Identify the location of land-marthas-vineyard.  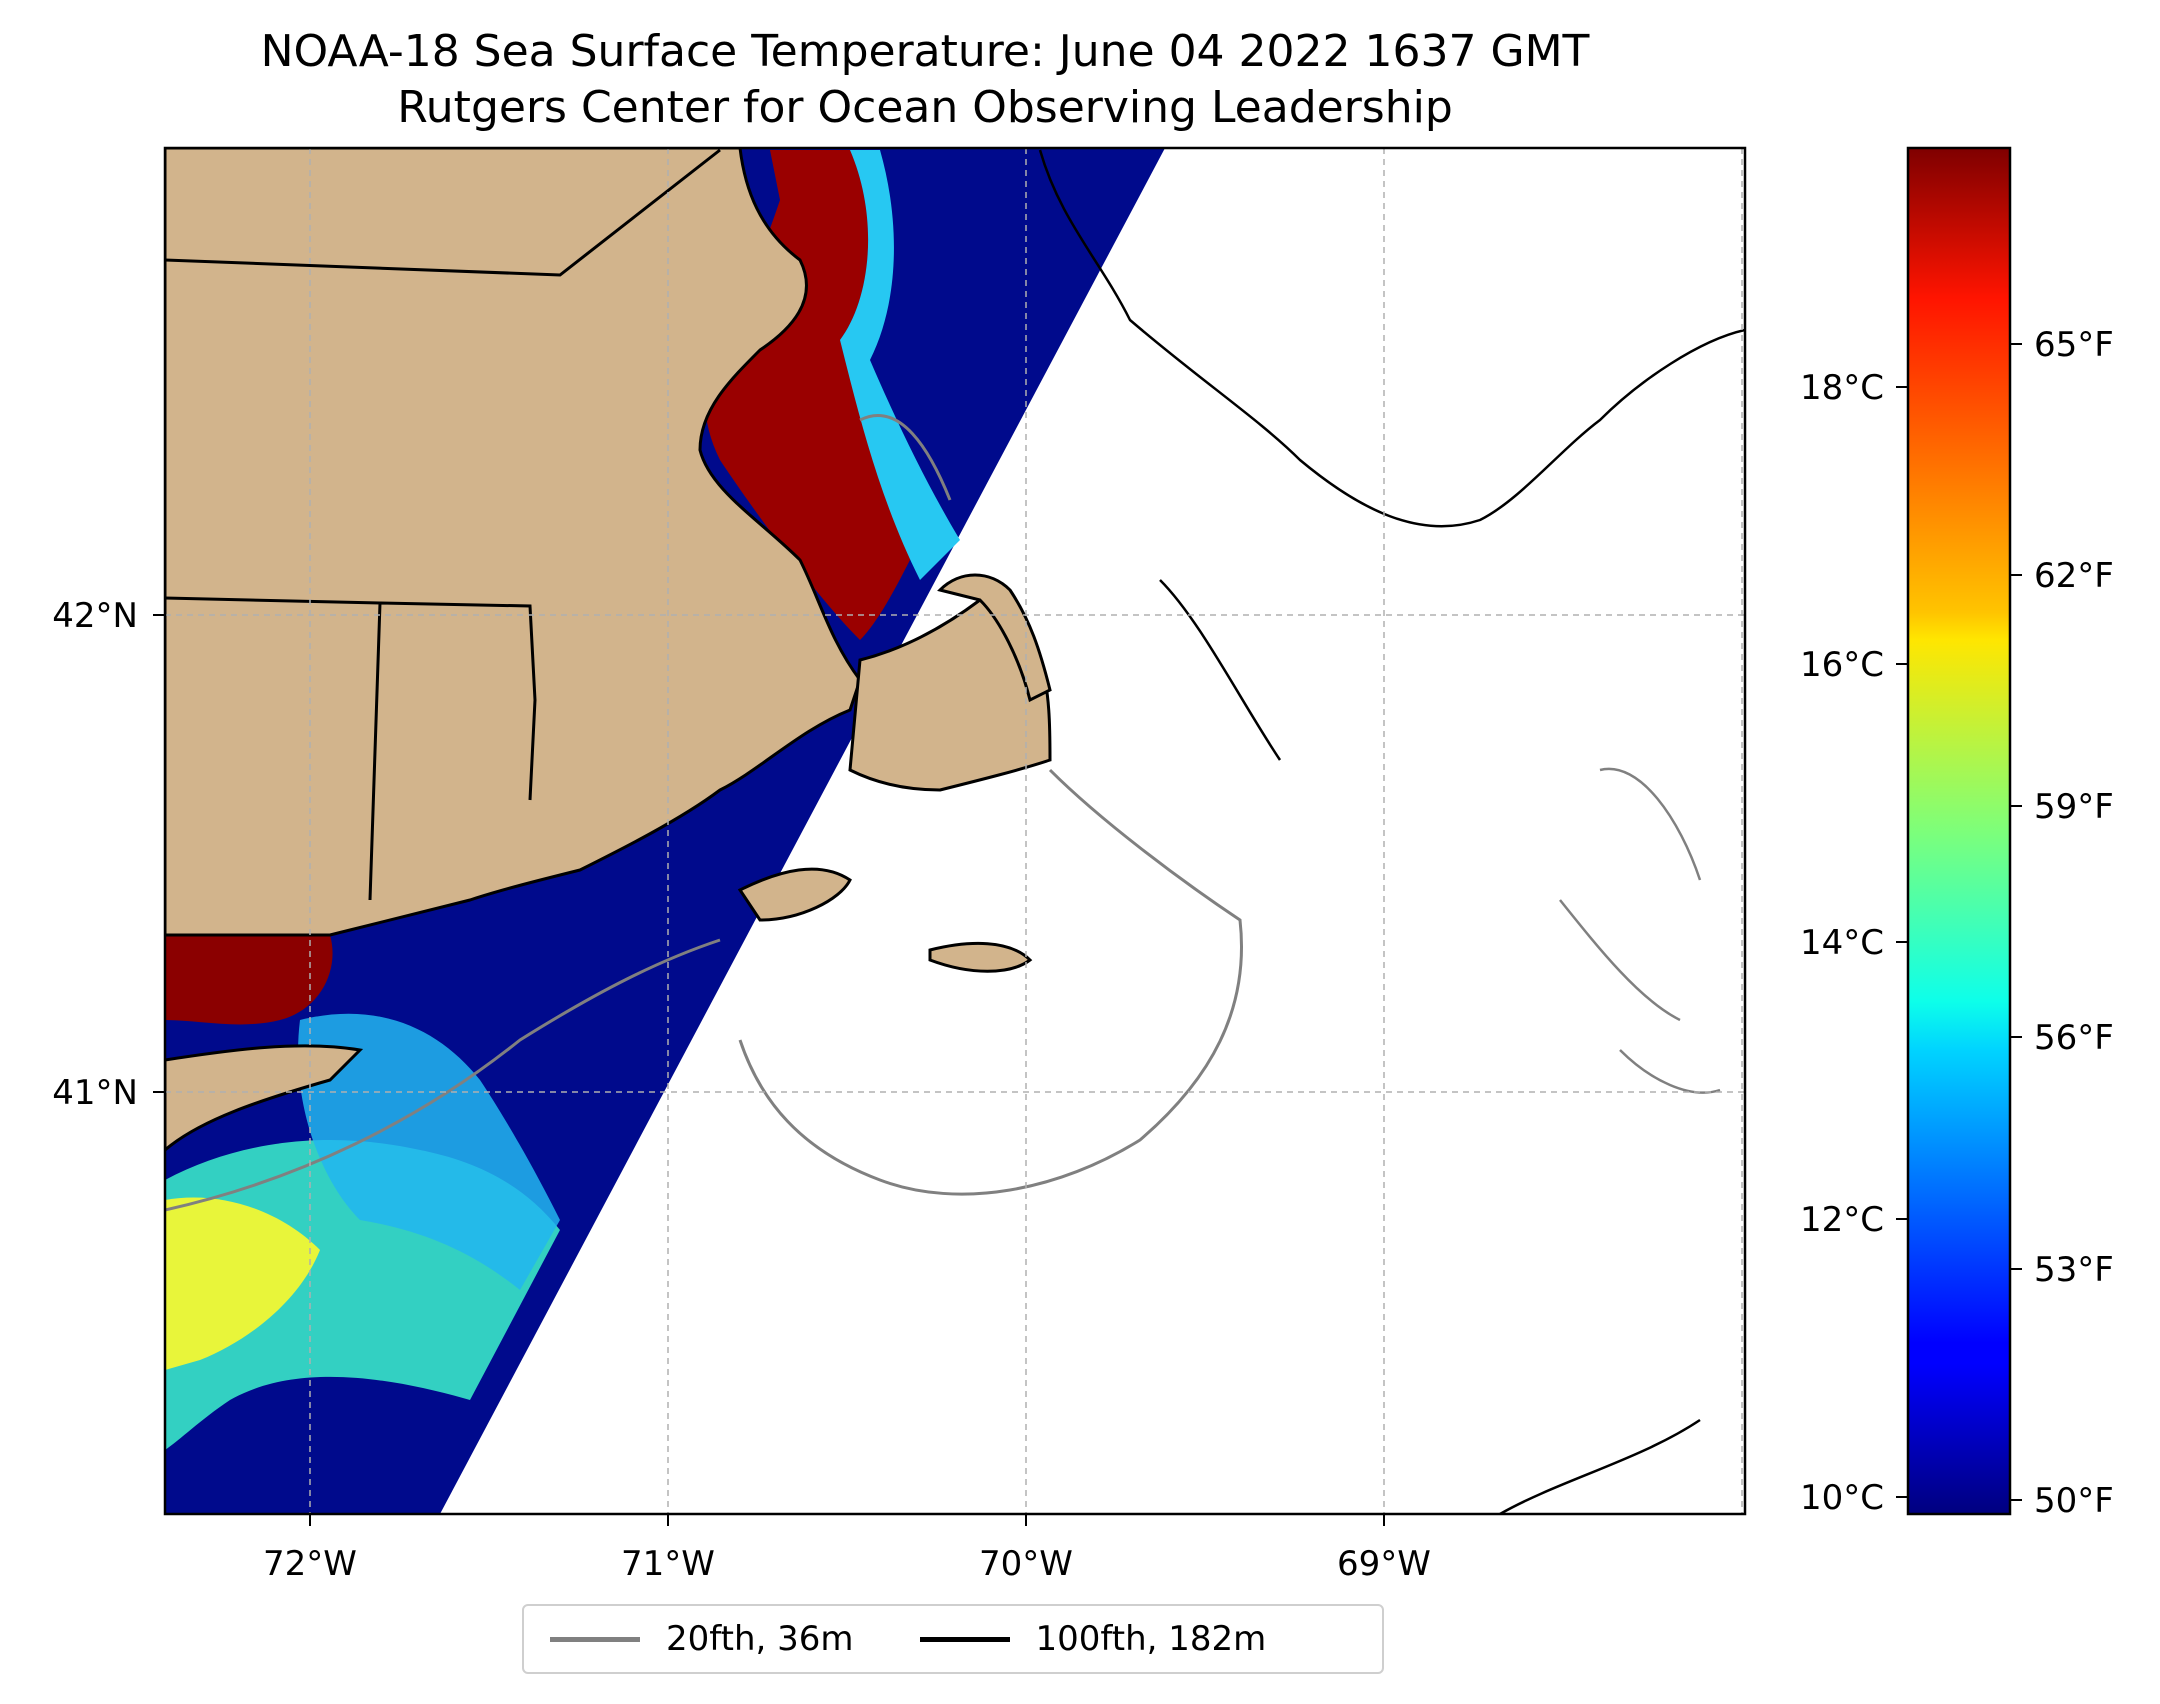
(794, 894).